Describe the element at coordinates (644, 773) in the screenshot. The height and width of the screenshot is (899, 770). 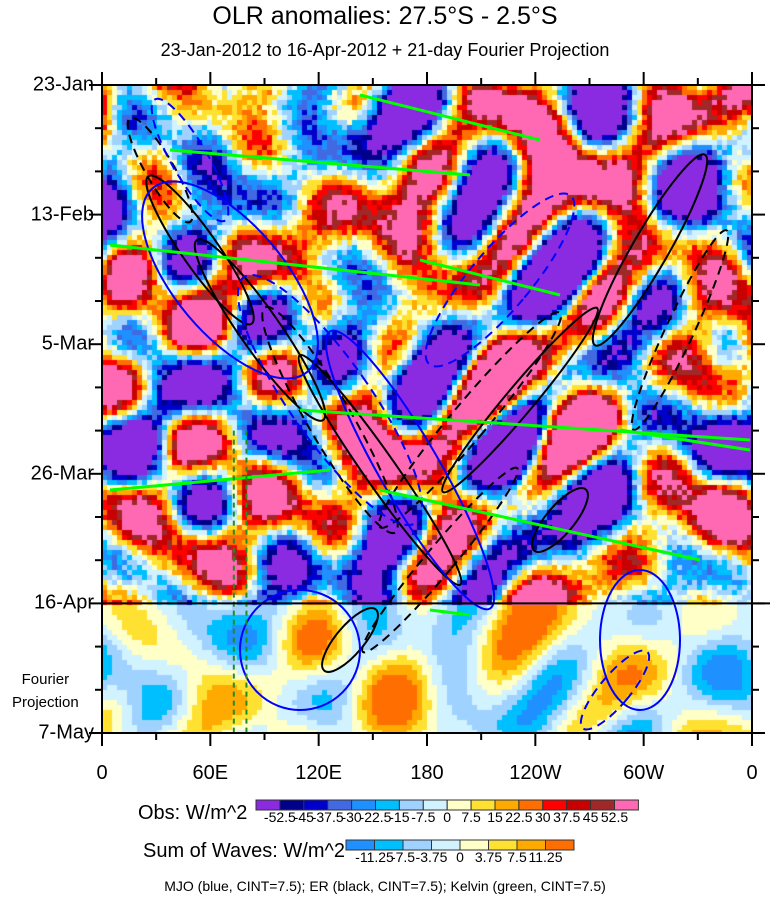
I see `x-tick-label: 60W` at that location.